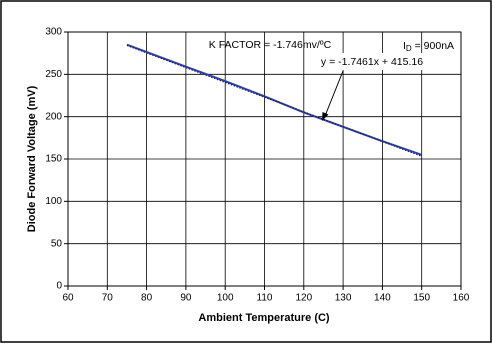 This screenshot has width=493, height=344. What do you see at coordinates (264, 318) in the screenshot?
I see `x-axis-title: Ambient Temperature (C)` at bounding box center [264, 318].